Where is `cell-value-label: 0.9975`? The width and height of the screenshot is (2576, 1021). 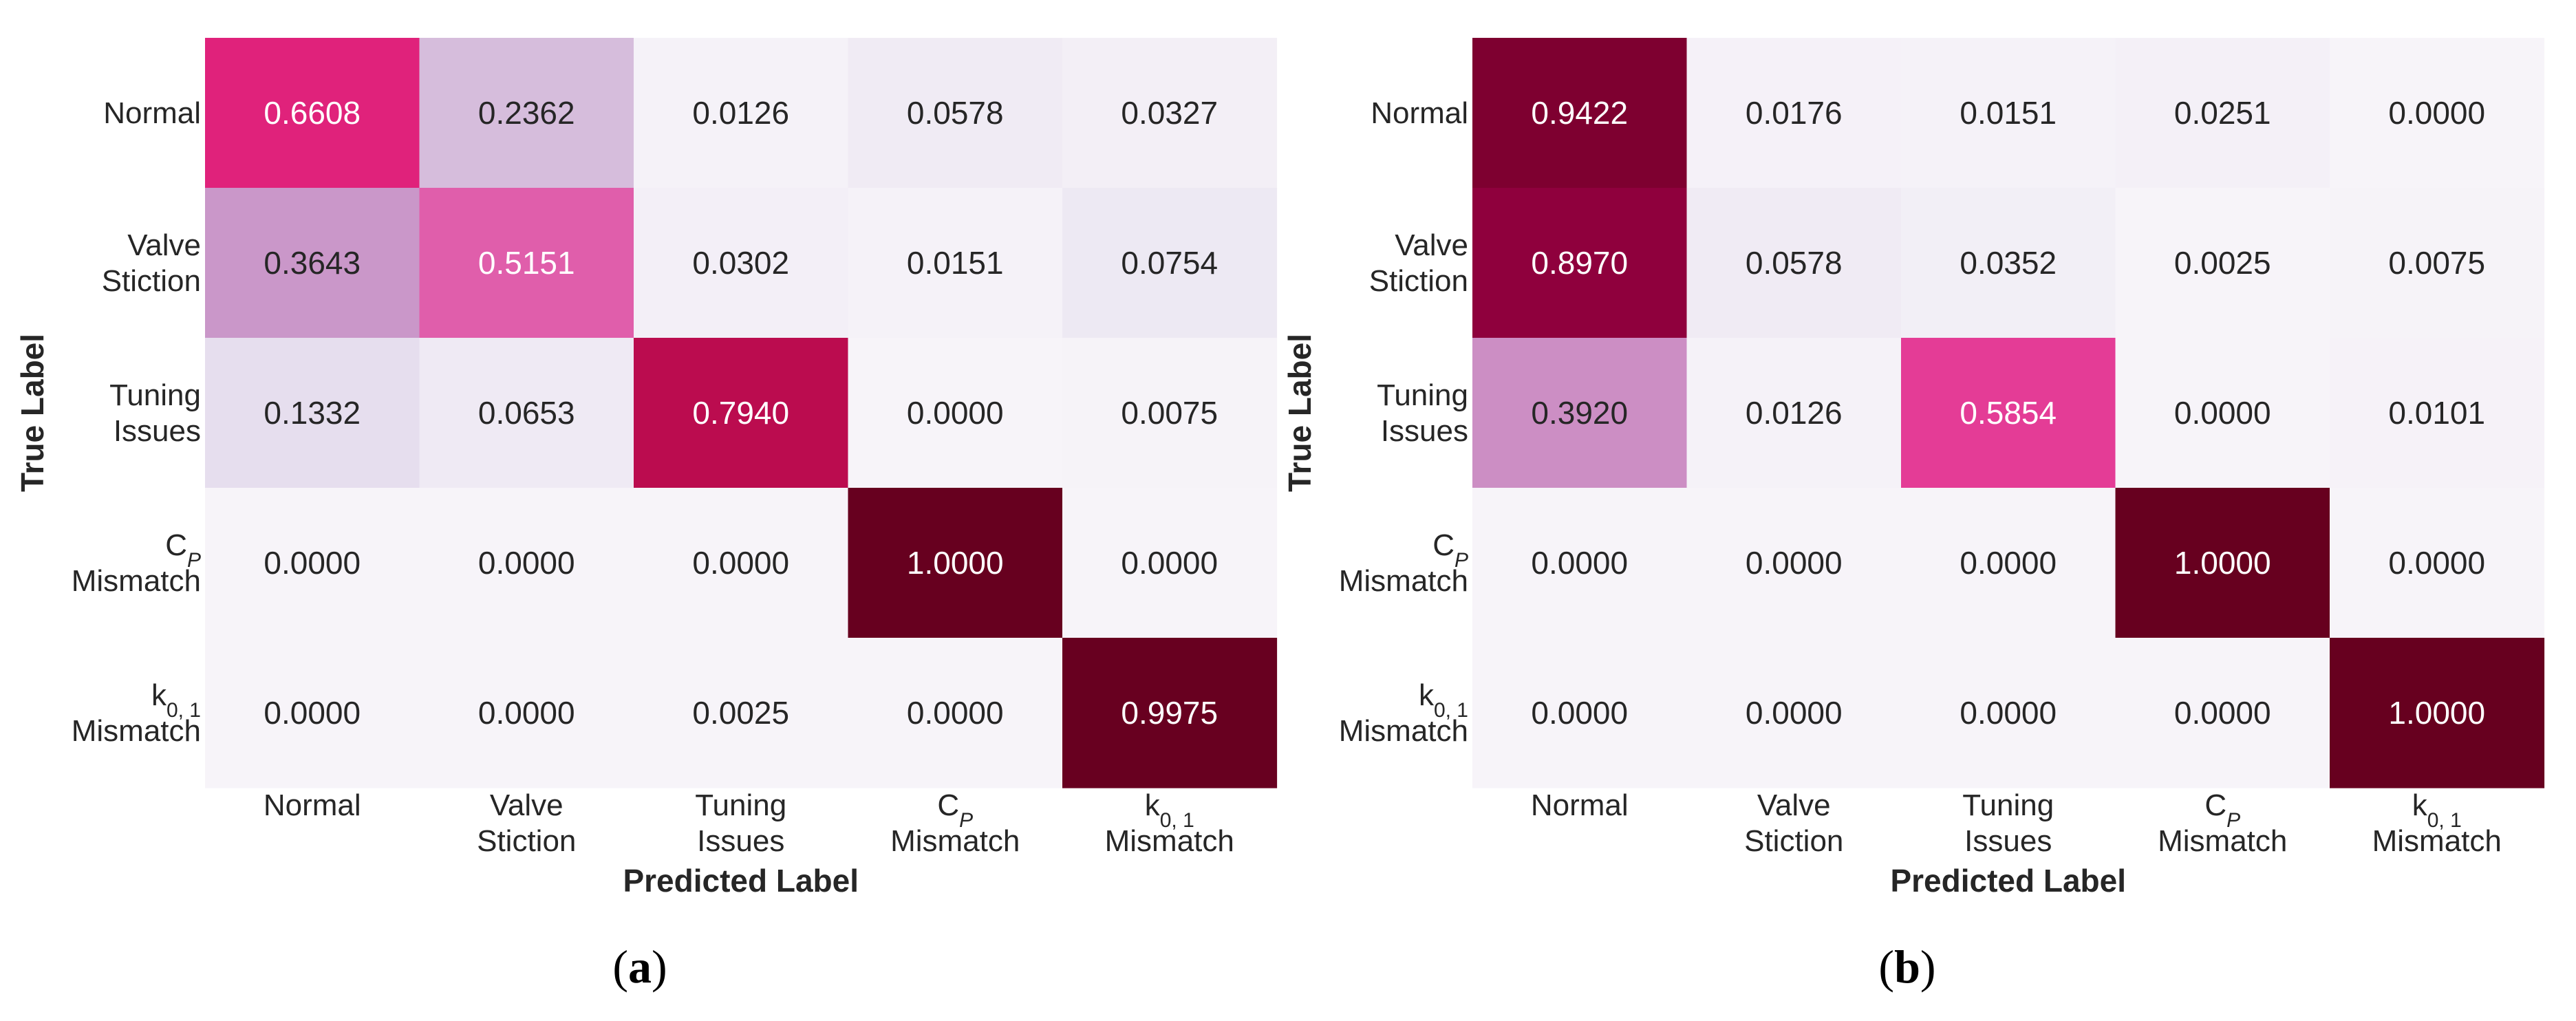
cell-value-label: 0.9975 is located at coordinates (1169, 713).